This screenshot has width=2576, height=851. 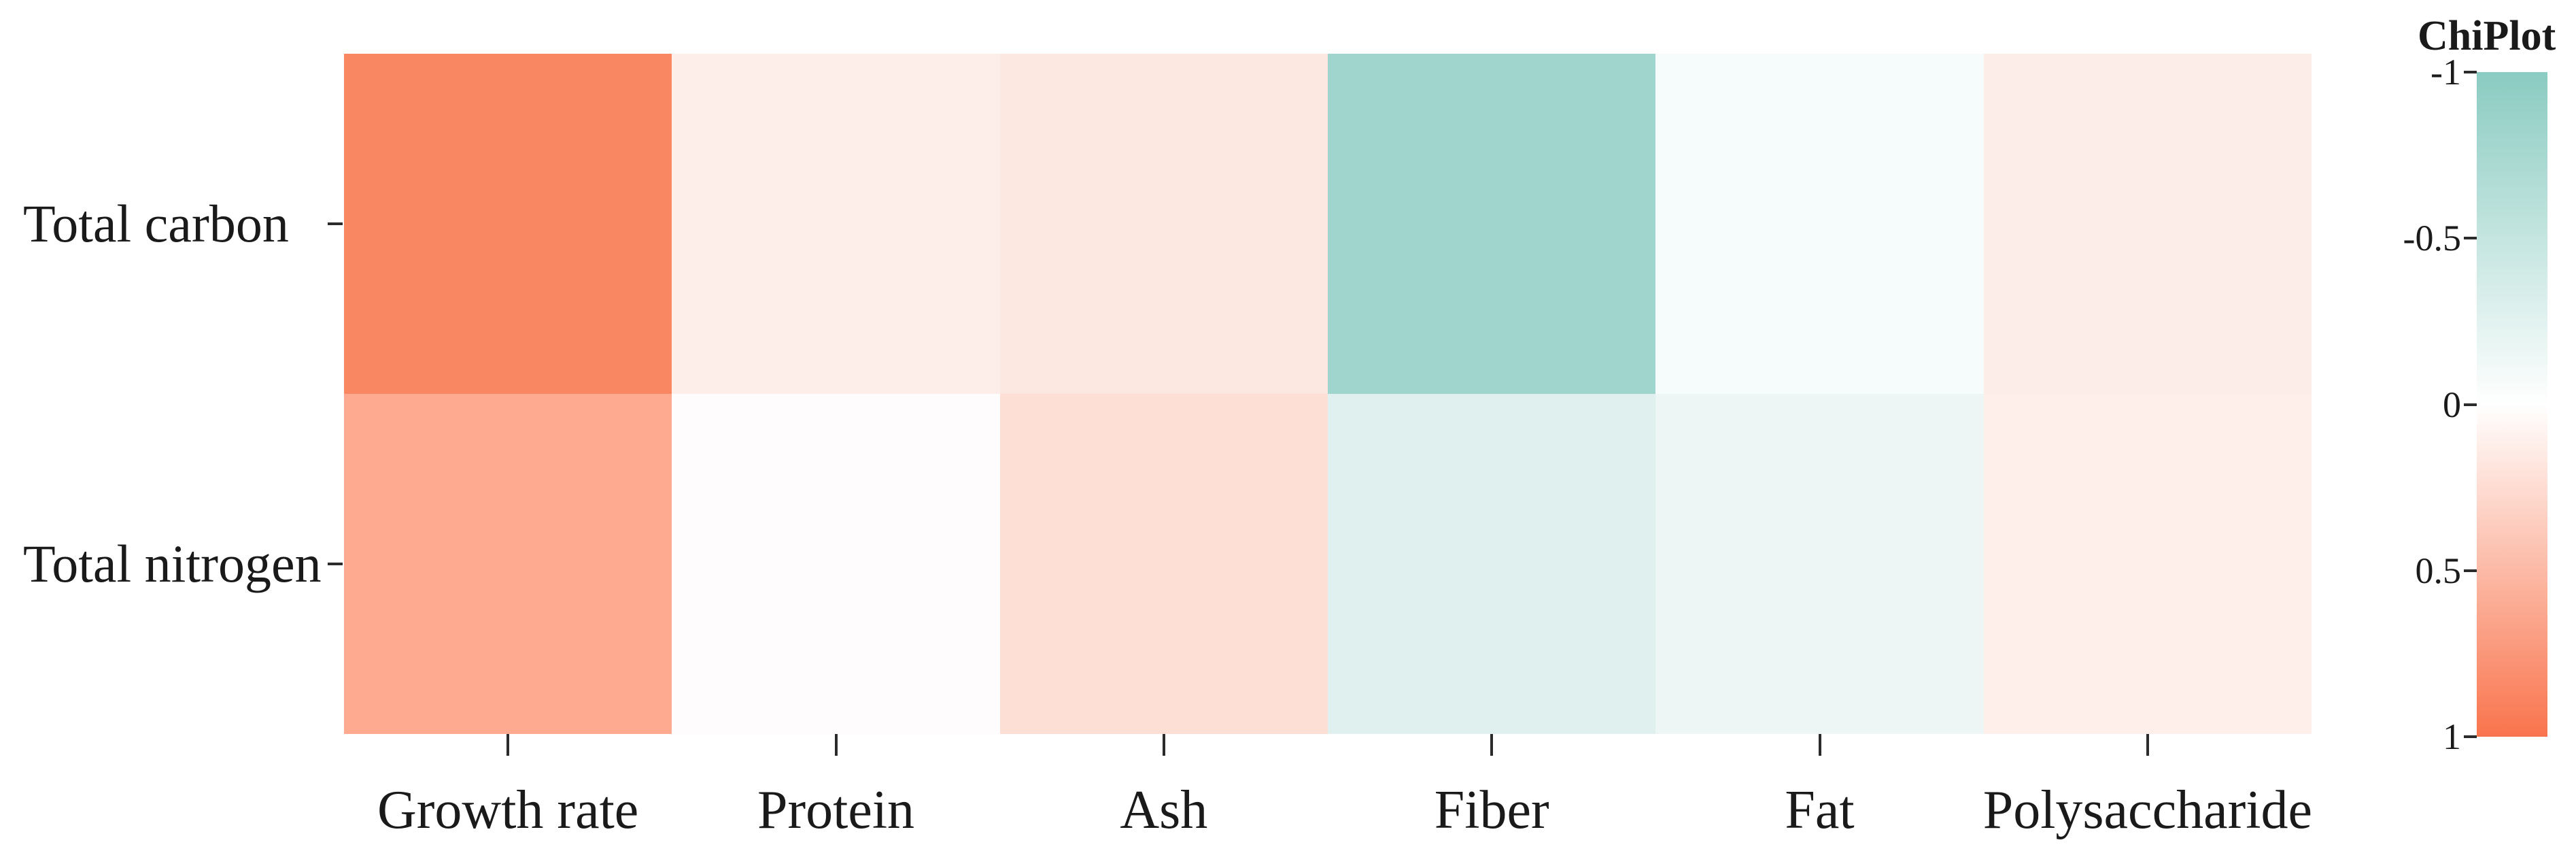 What do you see at coordinates (1163, 745) in the screenshot?
I see `x-axis-tick-ash` at bounding box center [1163, 745].